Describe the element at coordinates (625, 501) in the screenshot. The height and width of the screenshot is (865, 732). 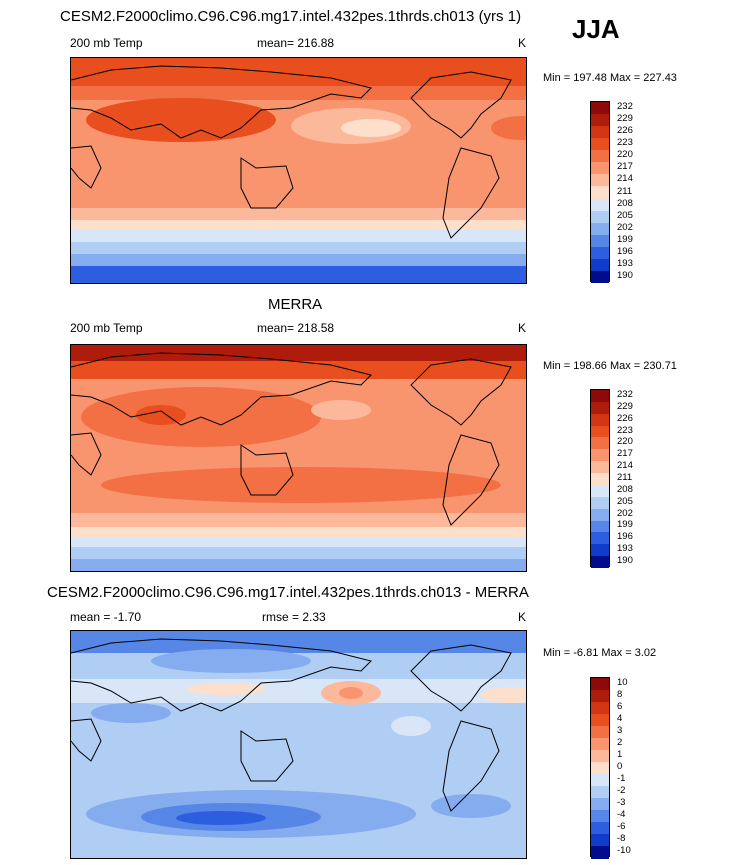
I see `panel2-colorbar-tick-label: 205` at that location.